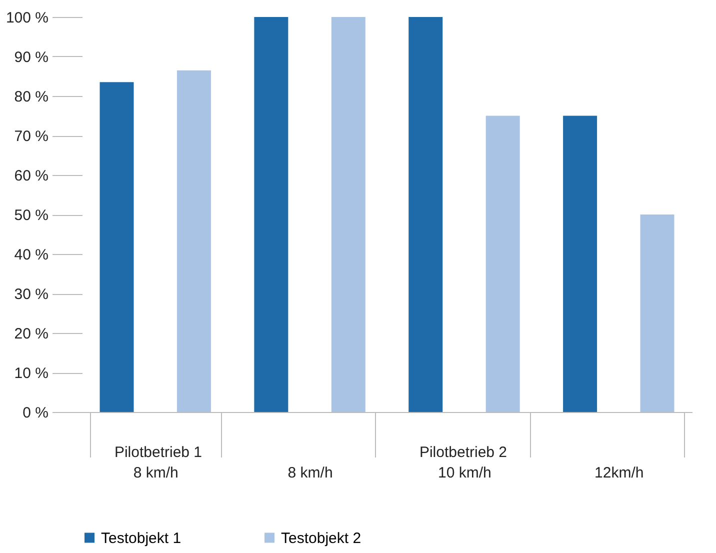  What do you see at coordinates (463, 452) in the screenshot?
I see `text: Pilotbetrieb 2` at bounding box center [463, 452].